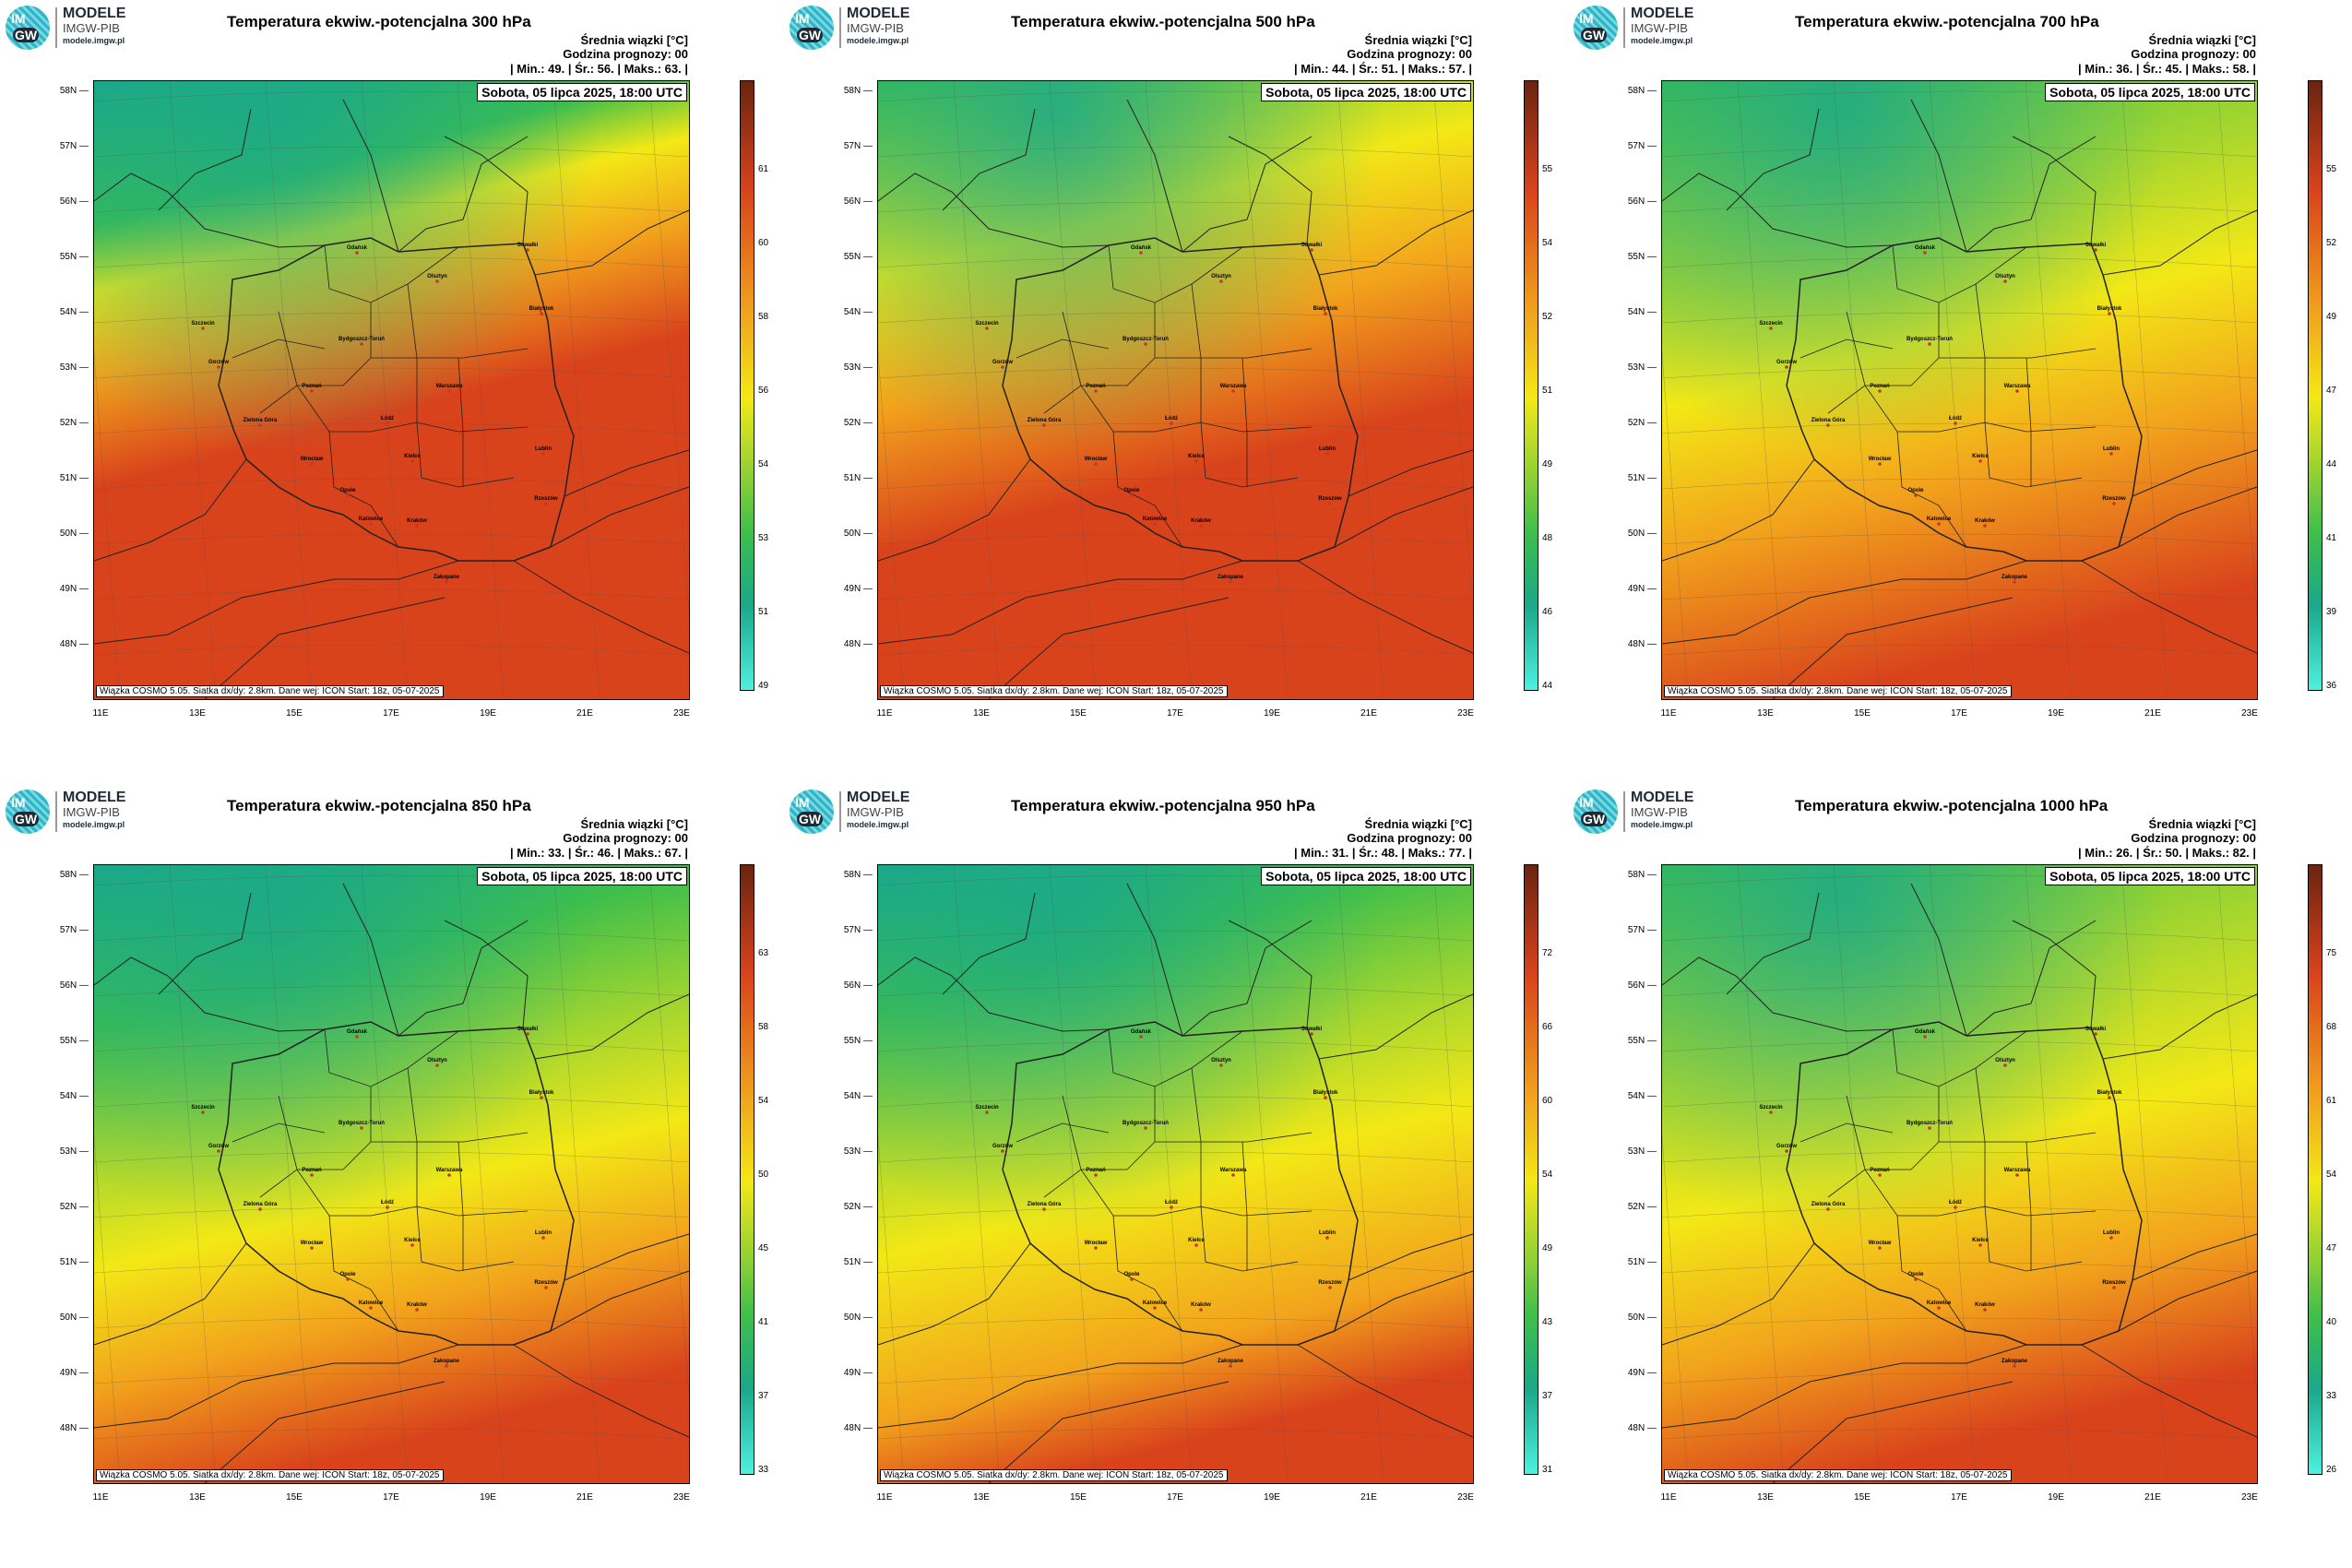 This screenshot has height=1568, width=2352. What do you see at coordinates (1382, 69) in the screenshot?
I see `stats-line: | Min.: 44. | Śr.: 51. | Maks.: 57. |` at bounding box center [1382, 69].